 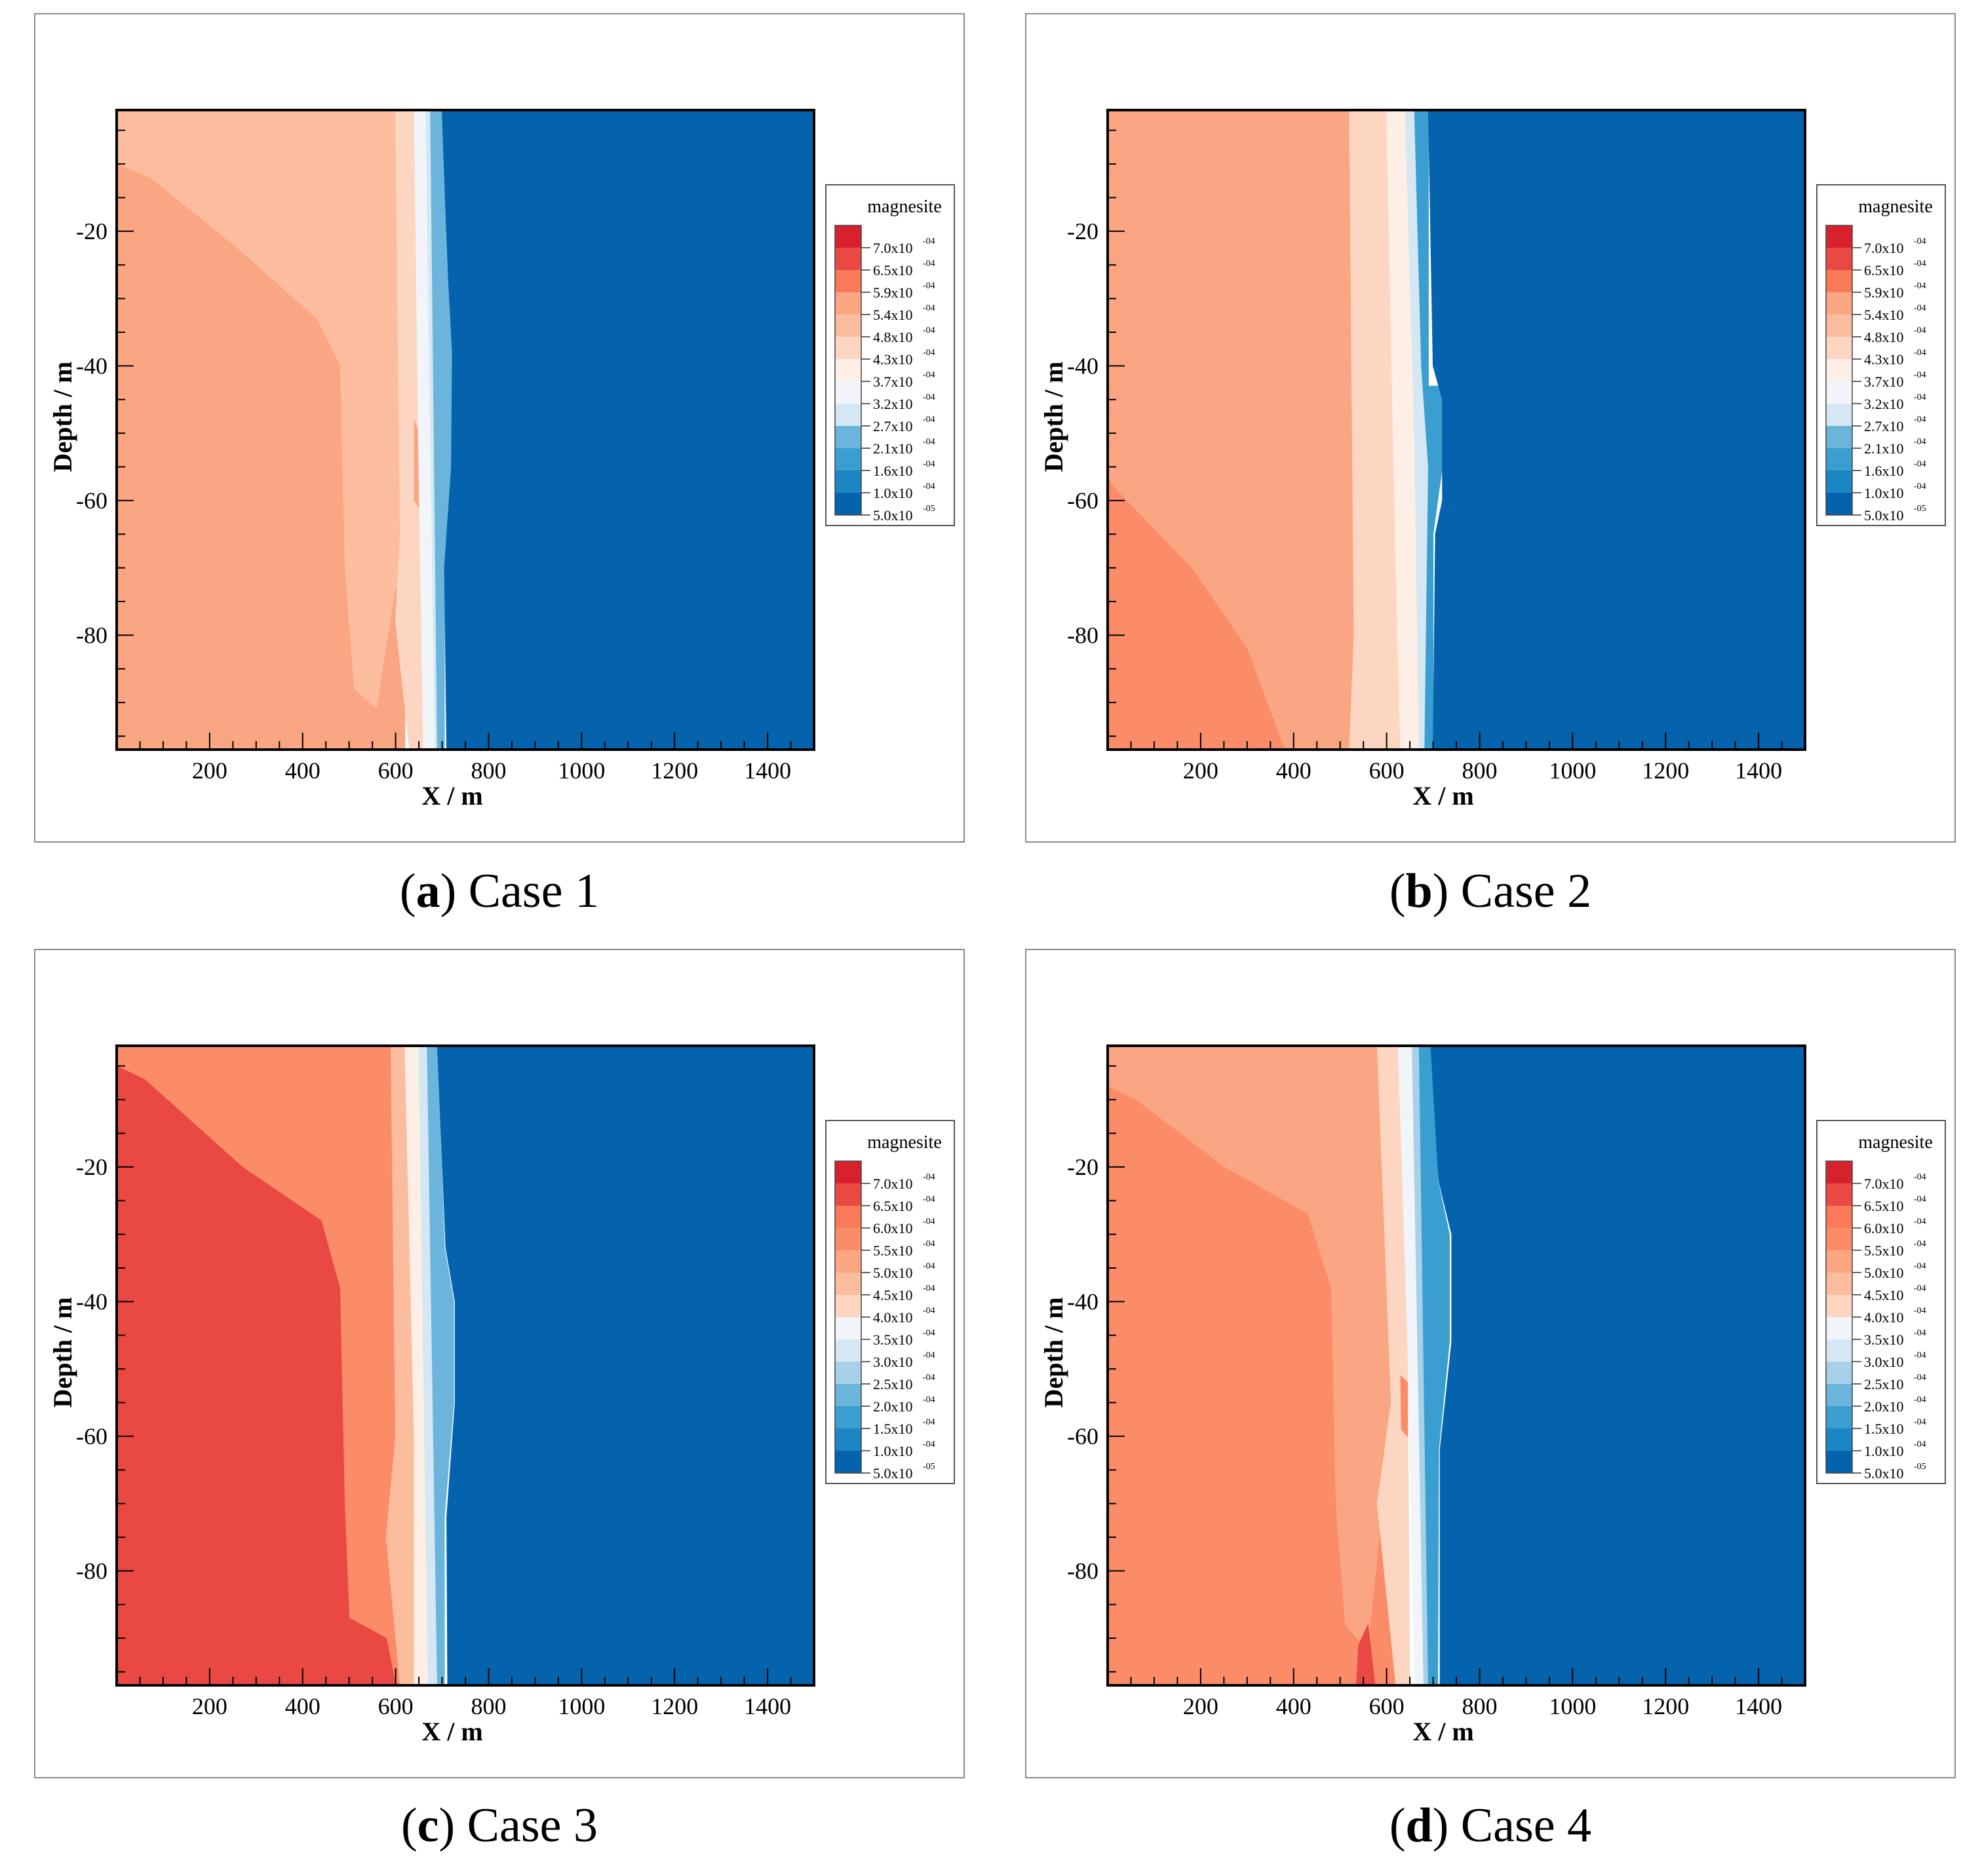 What do you see at coordinates (1884, 1228) in the screenshot?
I see `legend-label: 6.0x10` at bounding box center [1884, 1228].